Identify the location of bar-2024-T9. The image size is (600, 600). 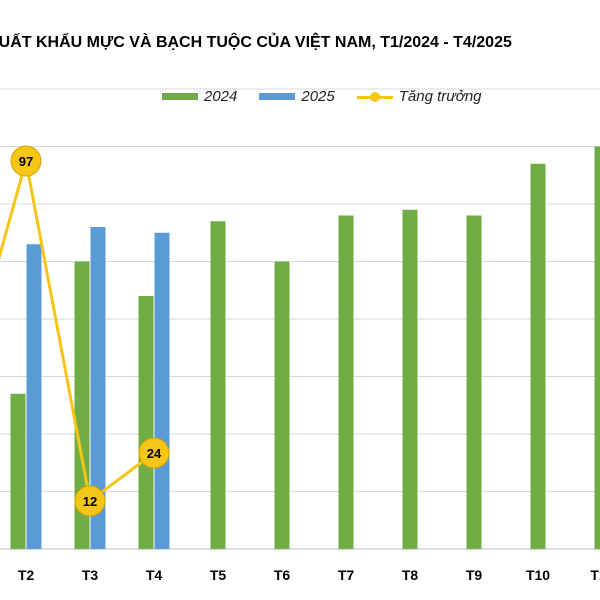
(474, 382).